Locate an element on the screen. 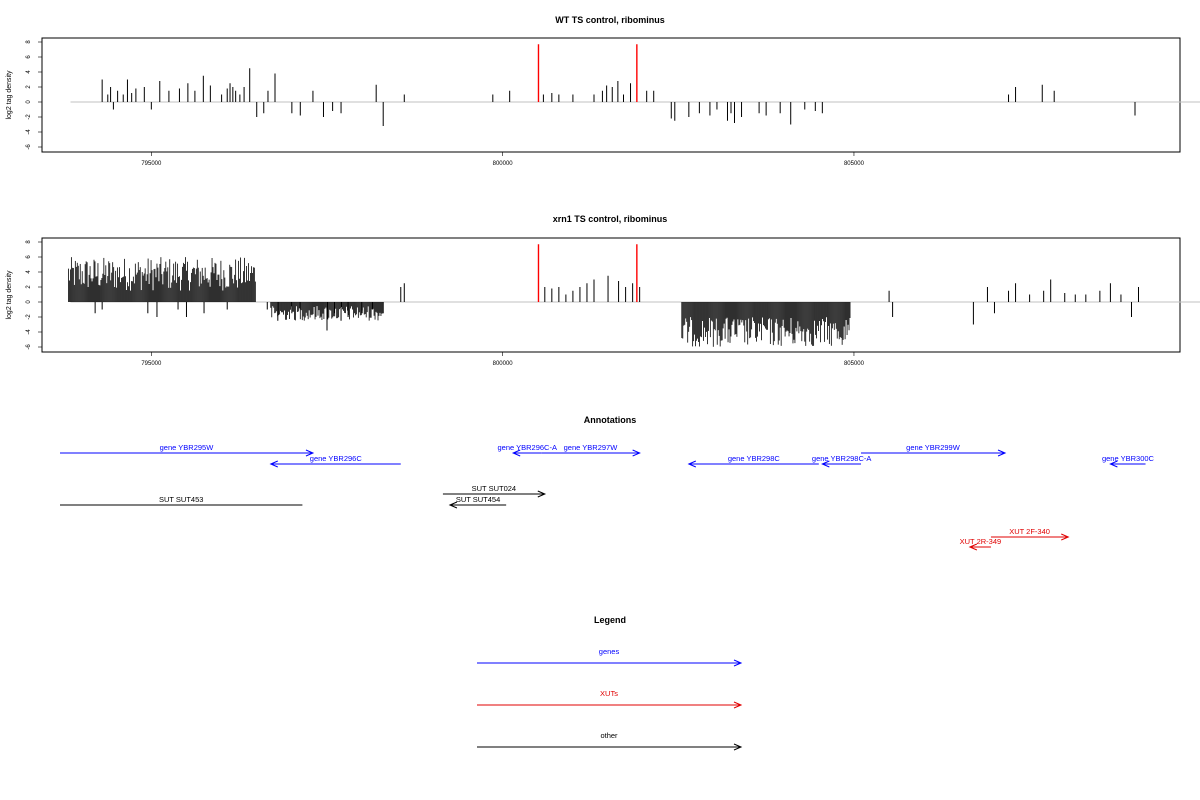 The image size is (1200, 800). legend-item: XUTs is located at coordinates (610, 699).